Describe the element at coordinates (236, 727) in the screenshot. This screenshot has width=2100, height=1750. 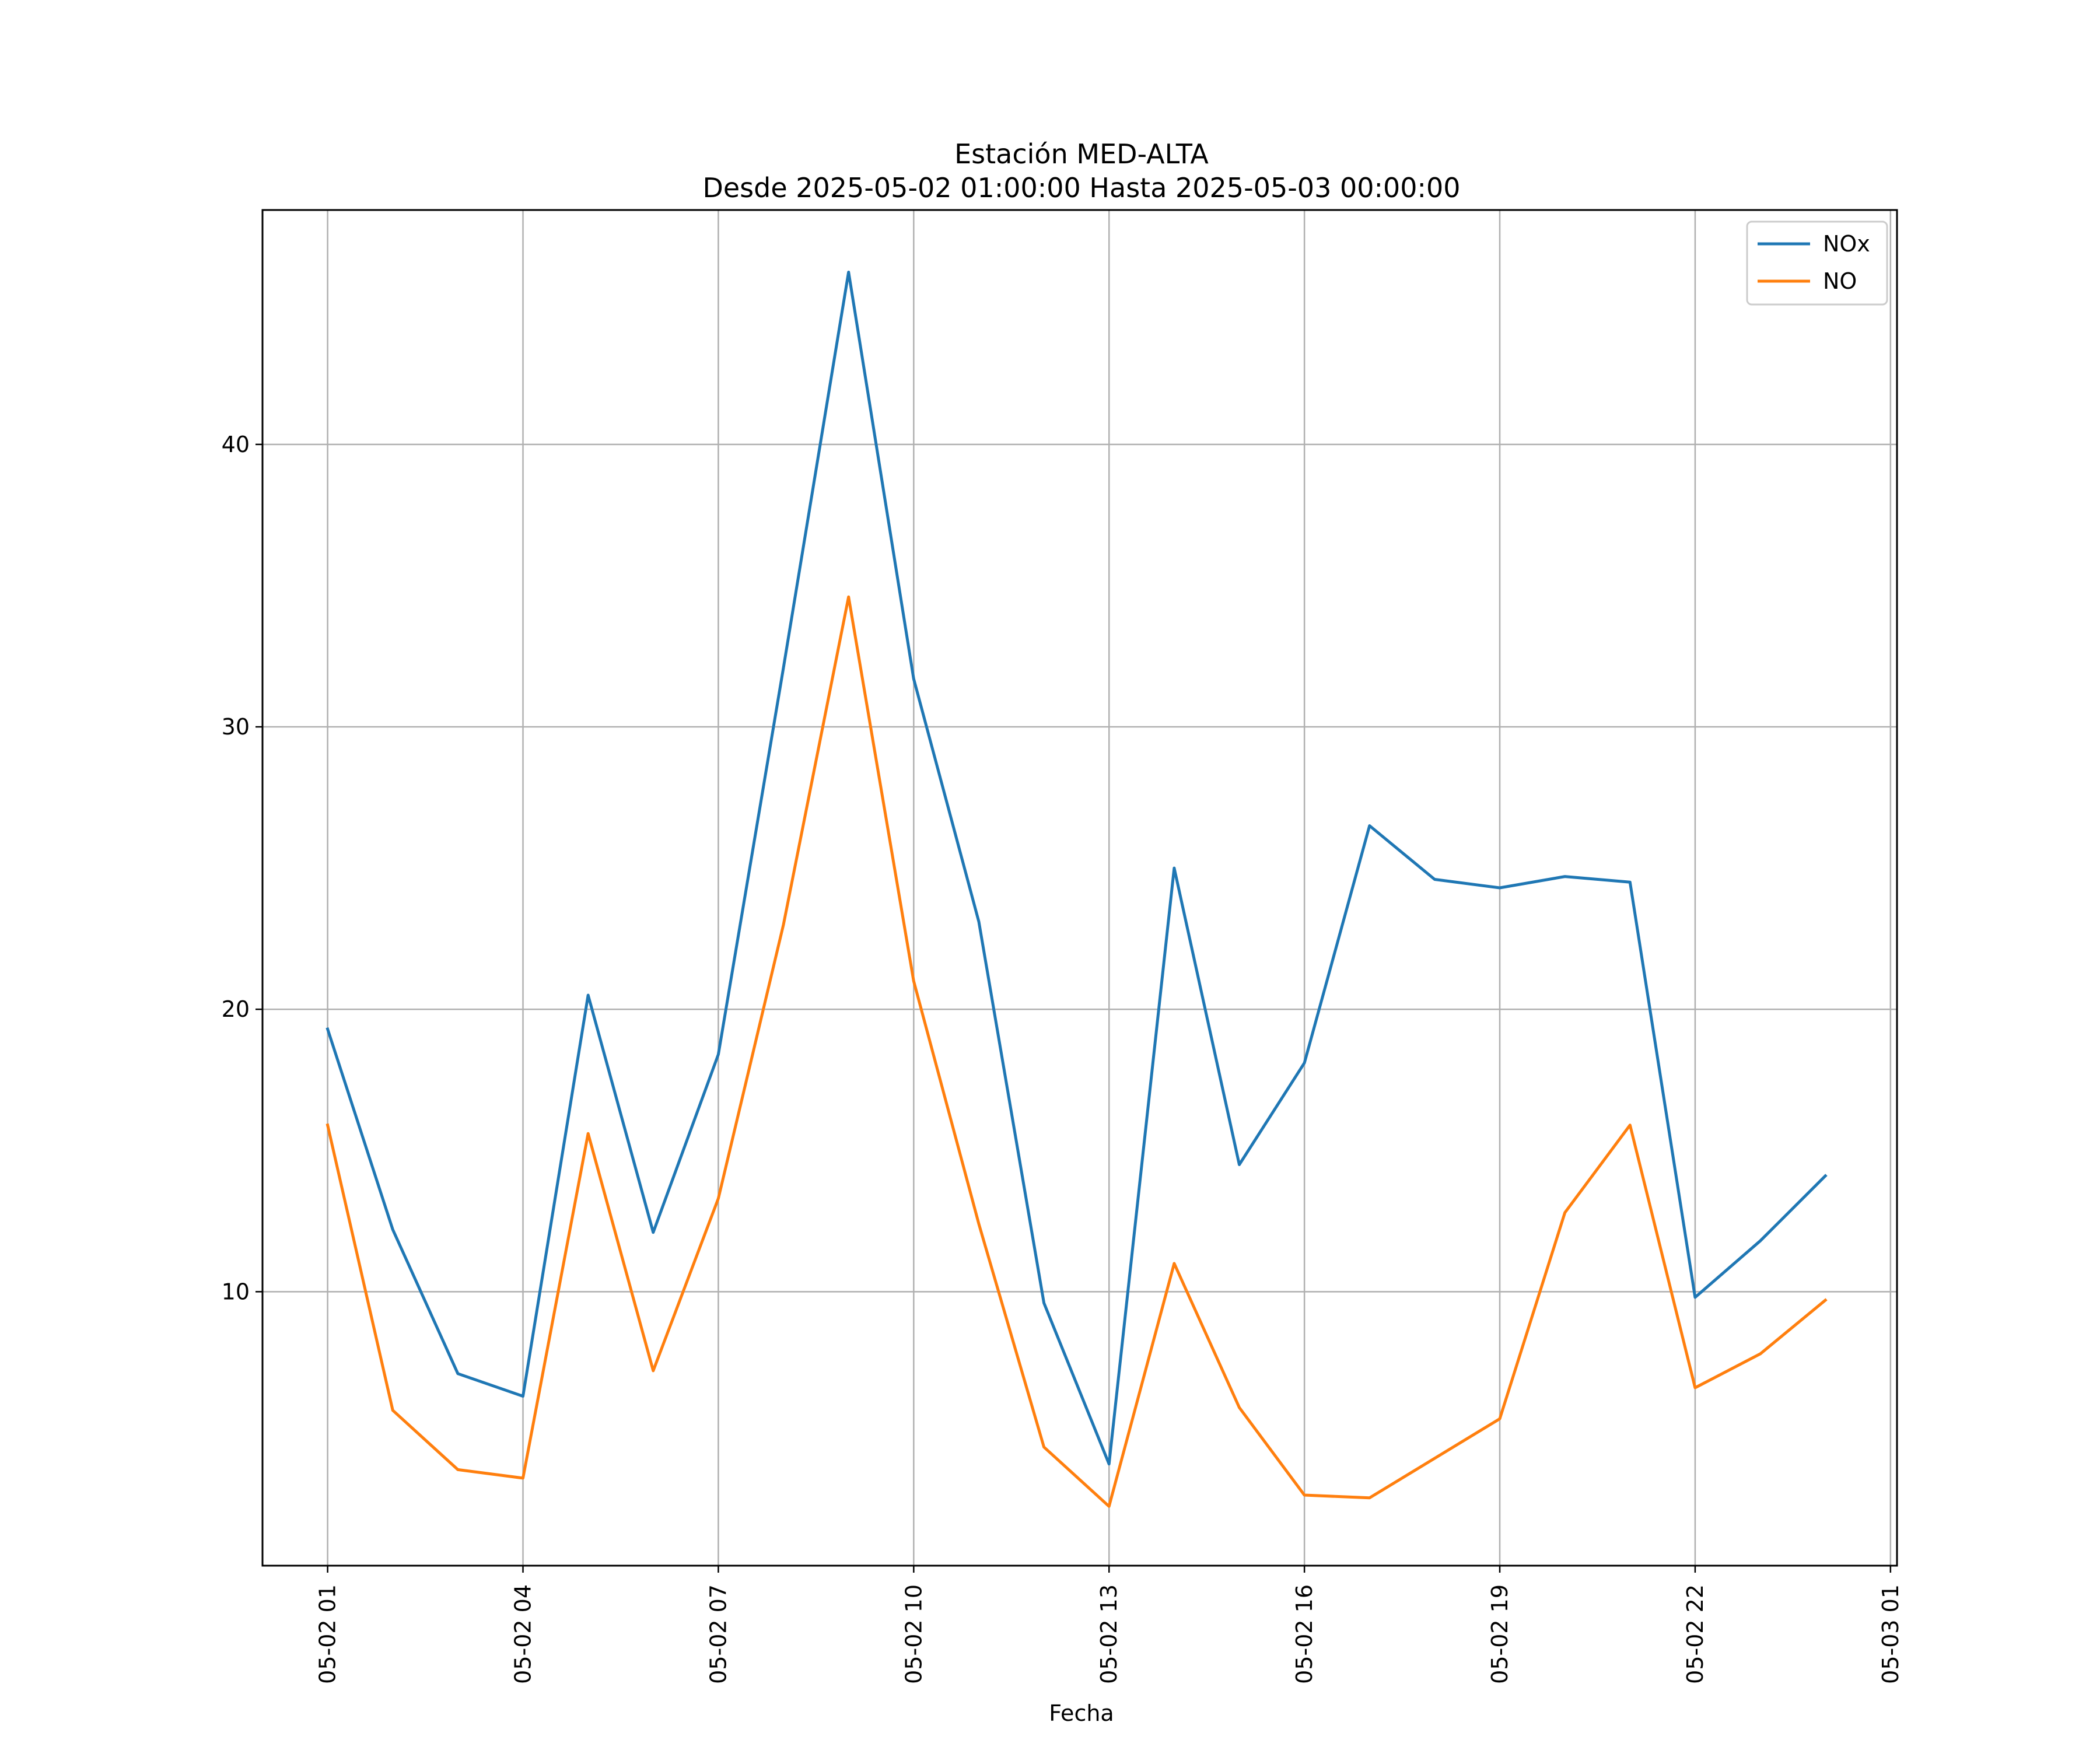
I see `y-tick-label: 30` at that location.